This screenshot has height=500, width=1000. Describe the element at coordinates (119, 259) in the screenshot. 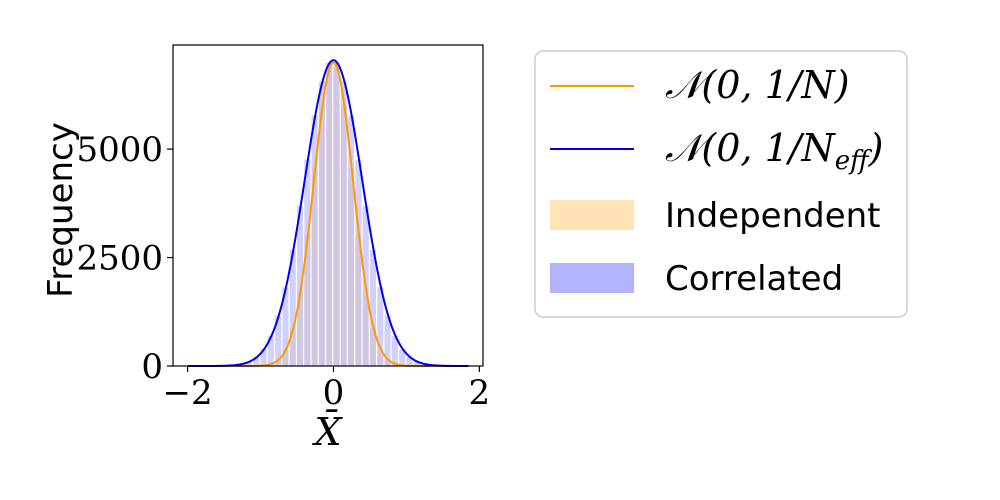

I see `y-tick-label: 2500` at that location.